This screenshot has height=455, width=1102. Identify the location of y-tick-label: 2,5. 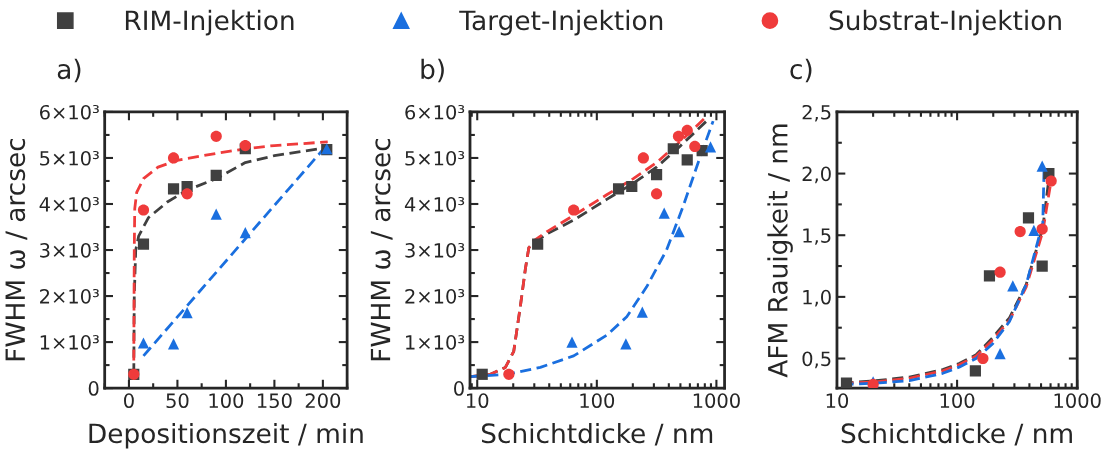
(816, 113).